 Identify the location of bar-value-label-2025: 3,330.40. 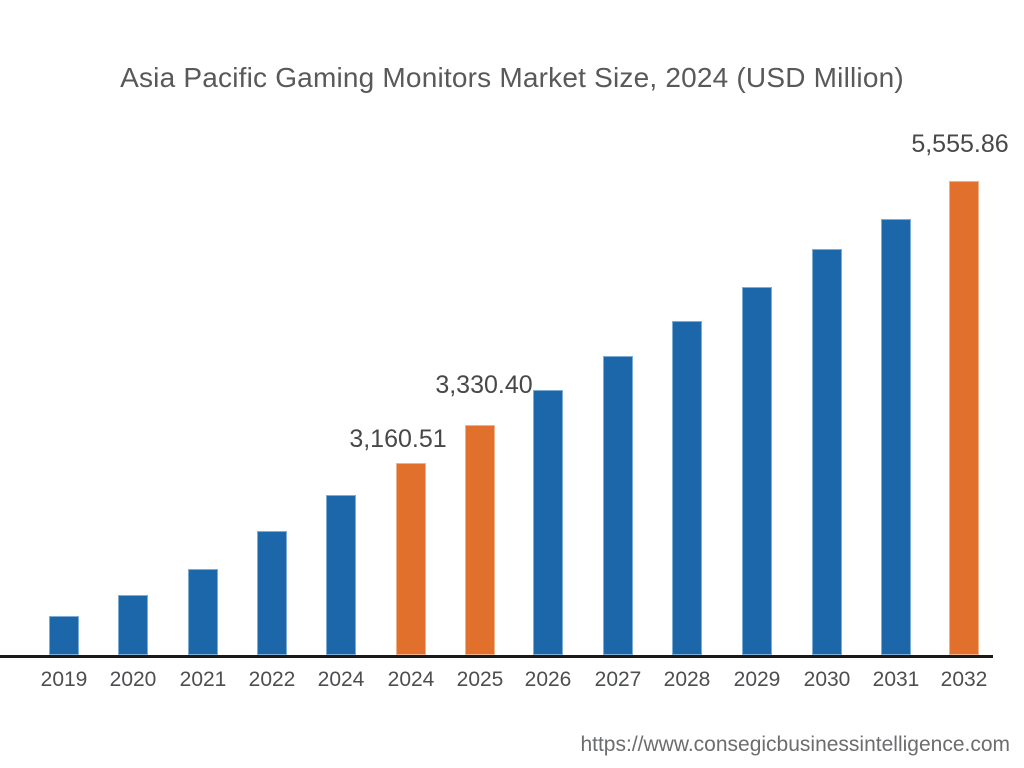
(484, 385).